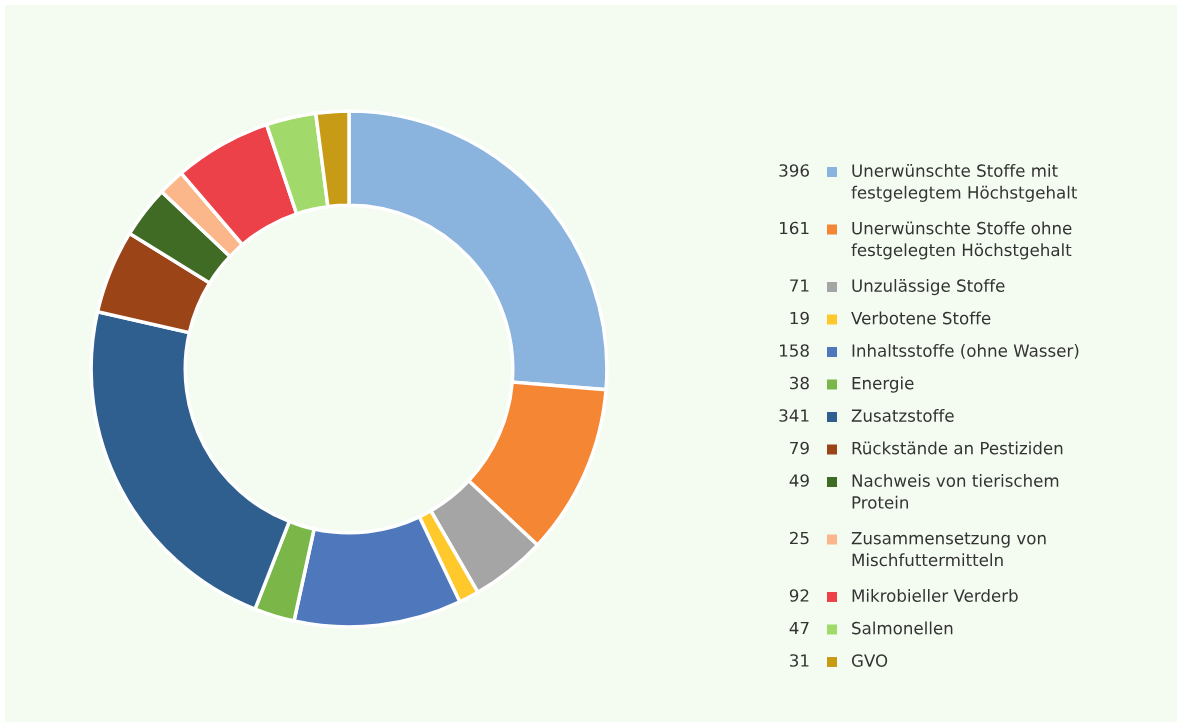 Image resolution: width=1180 pixels, height=727 pixels. What do you see at coordinates (799, 383) in the screenshot?
I see `data-label: 38` at bounding box center [799, 383].